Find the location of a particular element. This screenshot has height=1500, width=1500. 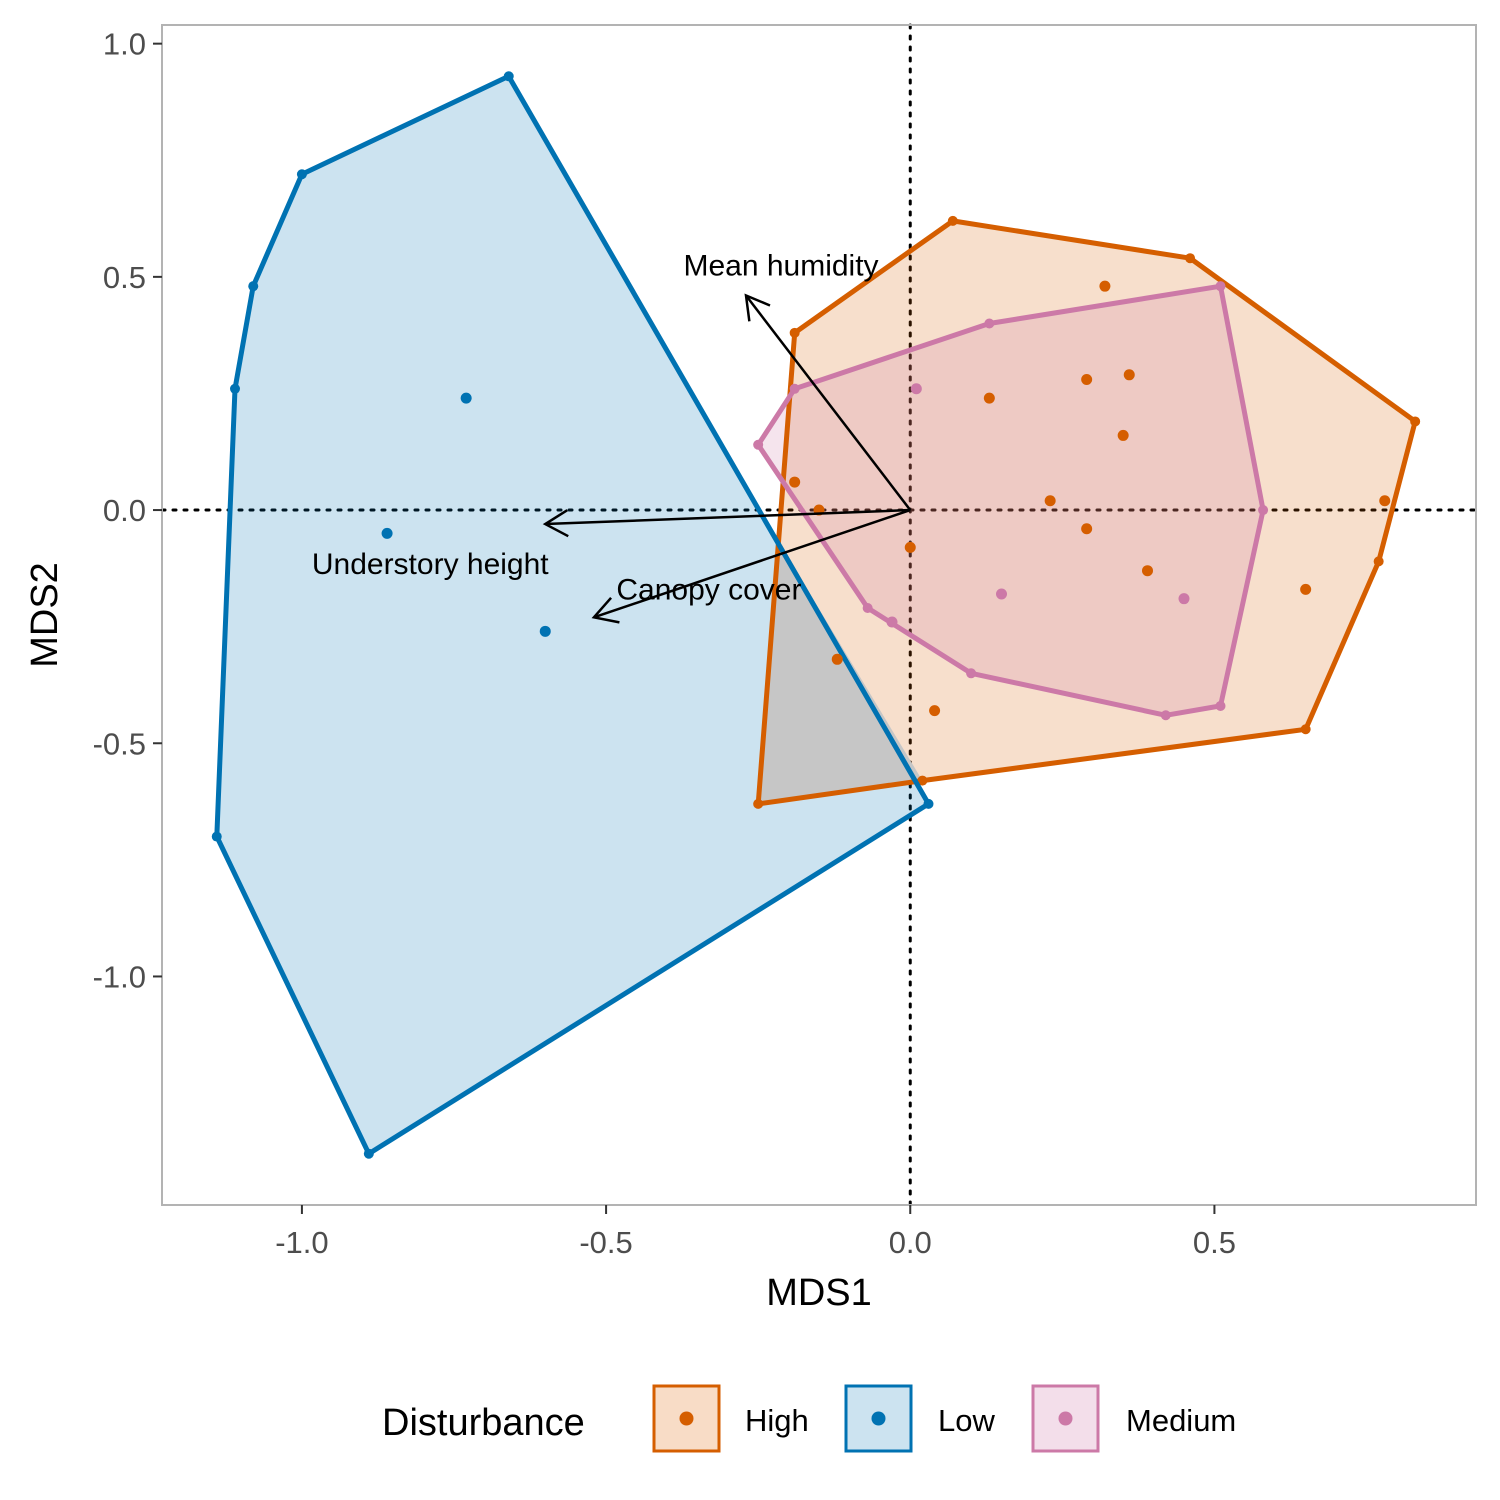

legend-key-high is located at coordinates (686, 1418).